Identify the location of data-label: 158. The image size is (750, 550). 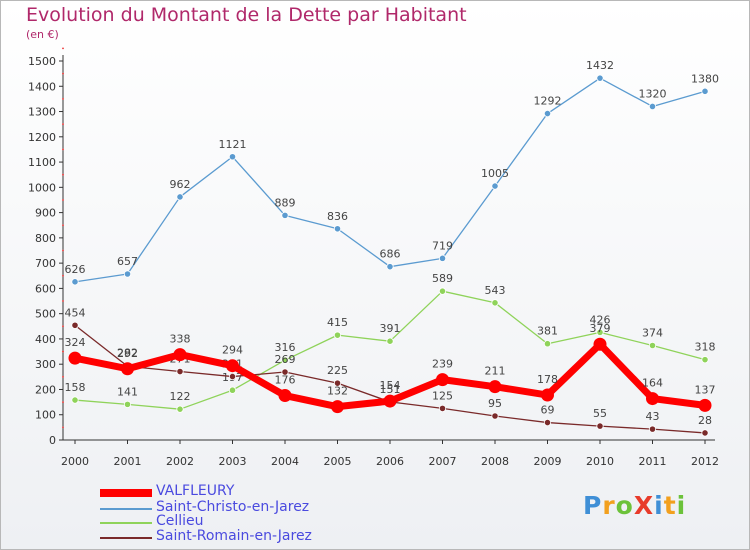
(75, 387).